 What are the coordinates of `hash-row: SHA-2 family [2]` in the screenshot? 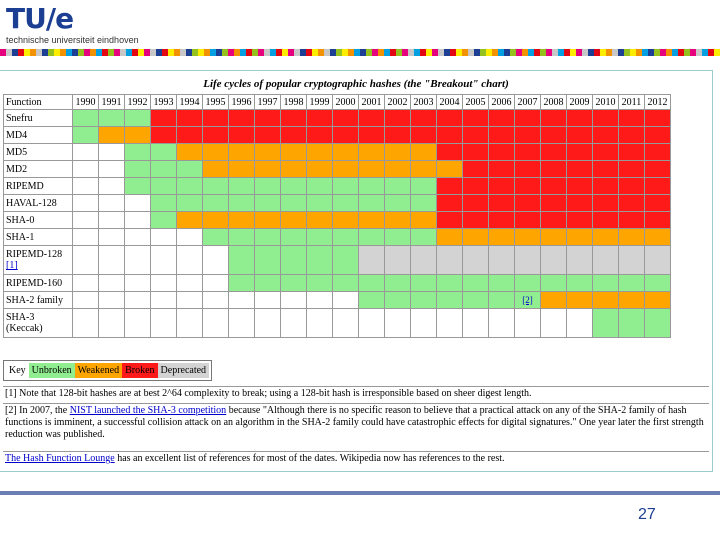 It's located at (337, 300).